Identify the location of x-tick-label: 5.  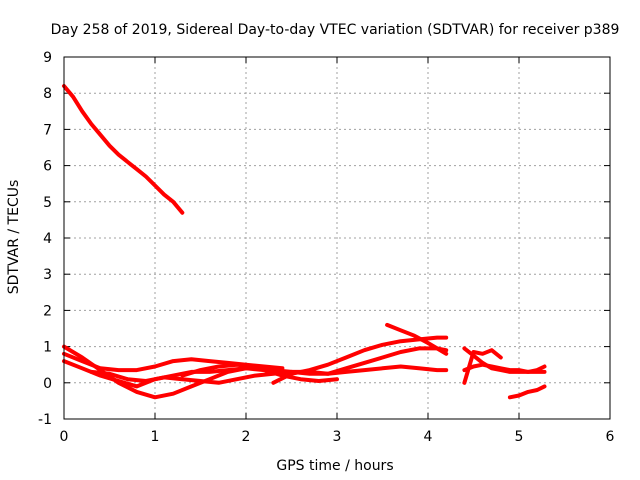
(519, 437).